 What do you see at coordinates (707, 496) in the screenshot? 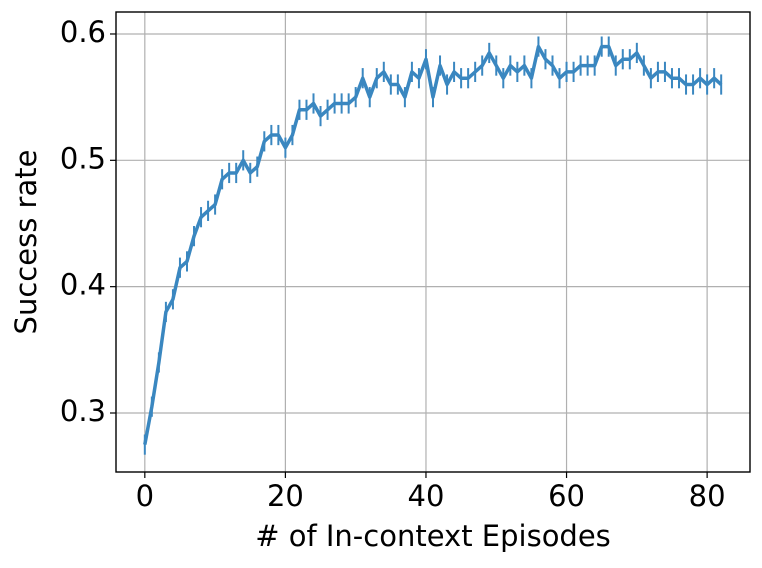
I see `x-tick-label: 80` at bounding box center [707, 496].